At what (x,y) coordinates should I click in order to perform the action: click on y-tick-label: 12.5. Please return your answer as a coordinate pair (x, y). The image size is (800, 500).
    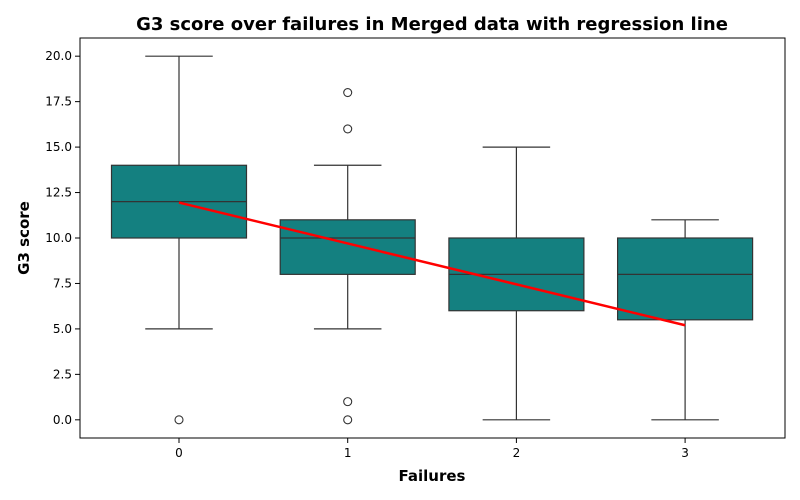
    Looking at the image, I should click on (58, 193).